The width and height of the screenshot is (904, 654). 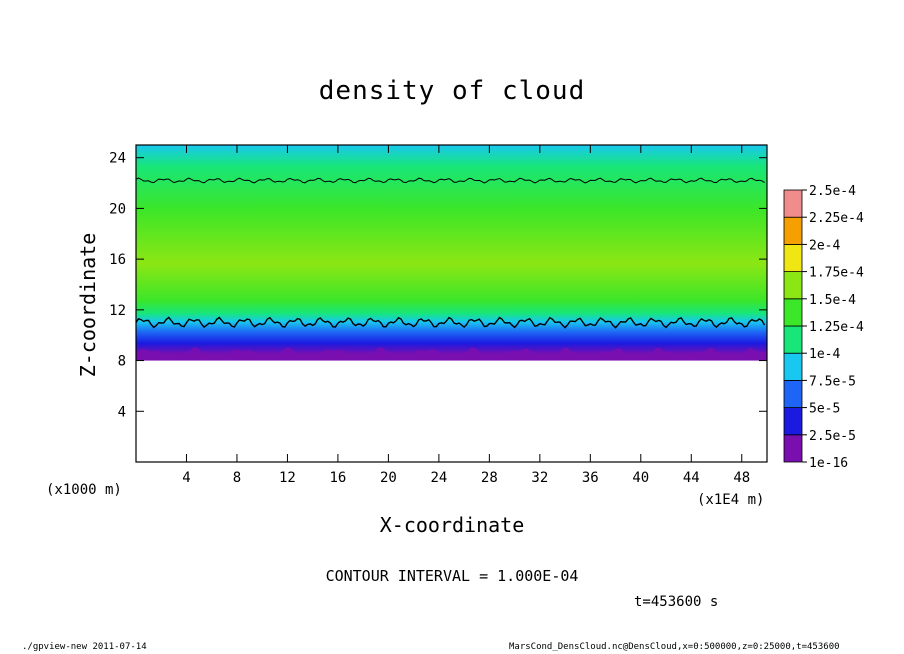 I want to click on x-tick-label: 40, so click(x=640, y=478).